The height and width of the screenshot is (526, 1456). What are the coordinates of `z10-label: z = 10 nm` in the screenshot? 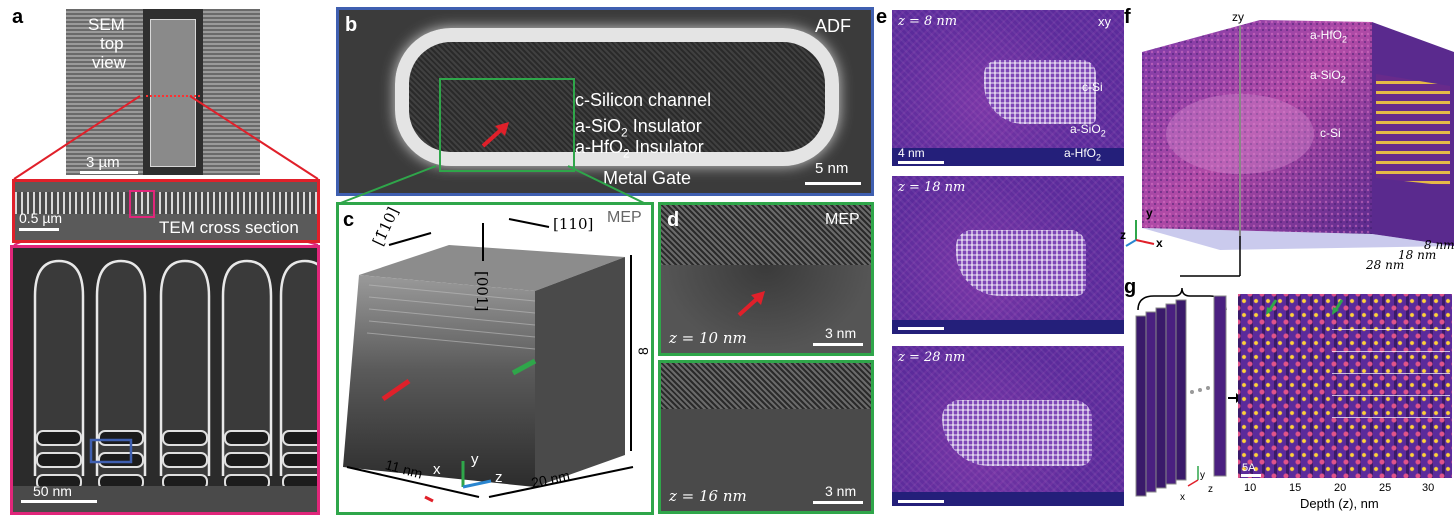 It's located at (708, 338).